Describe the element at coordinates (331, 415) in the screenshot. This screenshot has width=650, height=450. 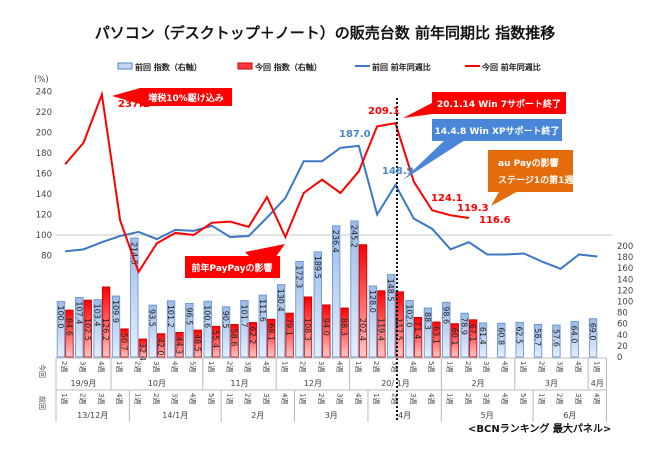
I see `month-label: 3月` at that location.